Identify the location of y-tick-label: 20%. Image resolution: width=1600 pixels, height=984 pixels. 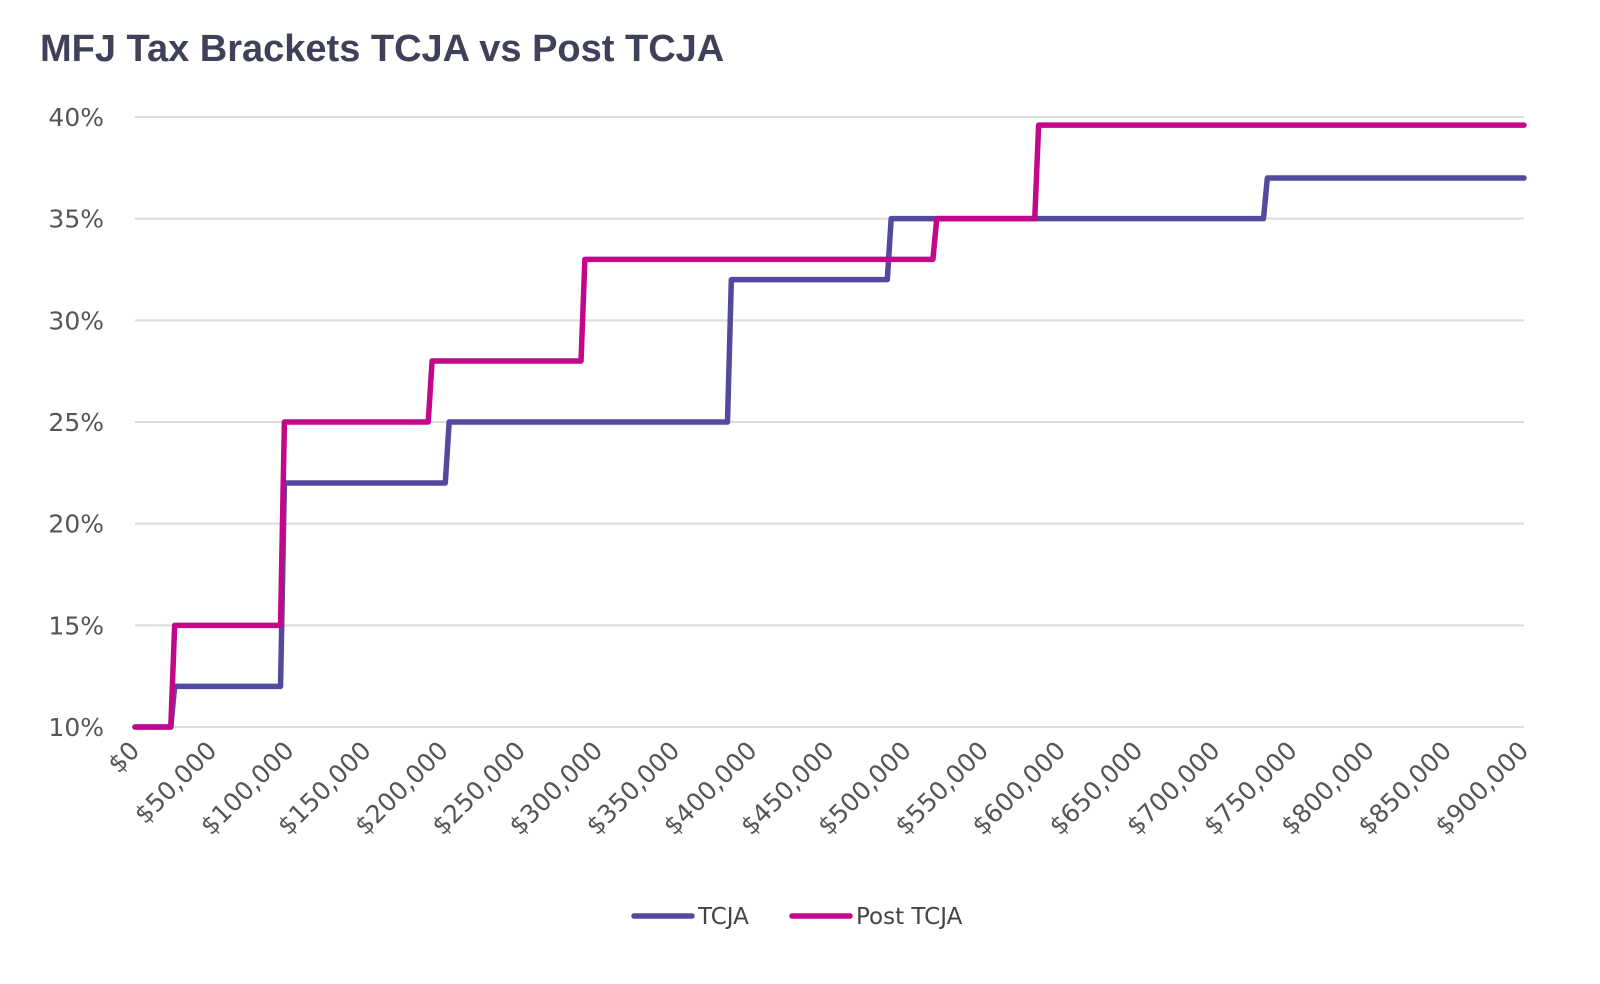
(76, 524).